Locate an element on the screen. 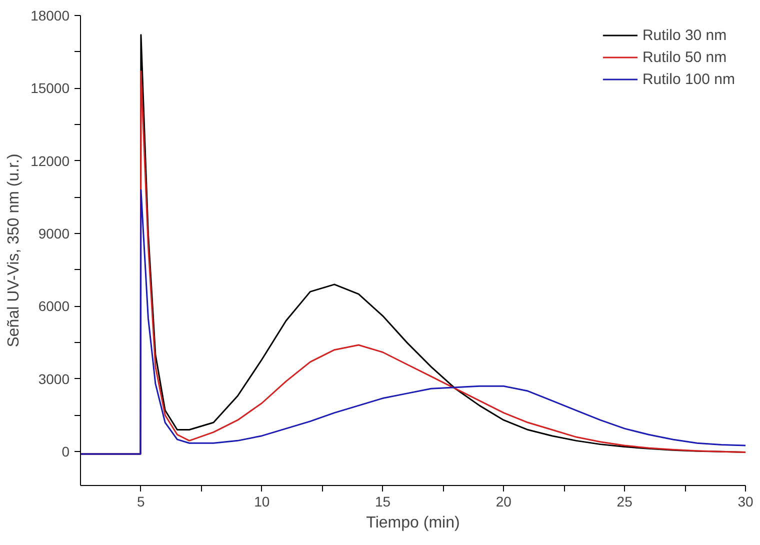 This screenshot has height=545, width=760. y-axis-title: Señal UV-Vis, 350 nm (u.r.) is located at coordinates (14, 251).